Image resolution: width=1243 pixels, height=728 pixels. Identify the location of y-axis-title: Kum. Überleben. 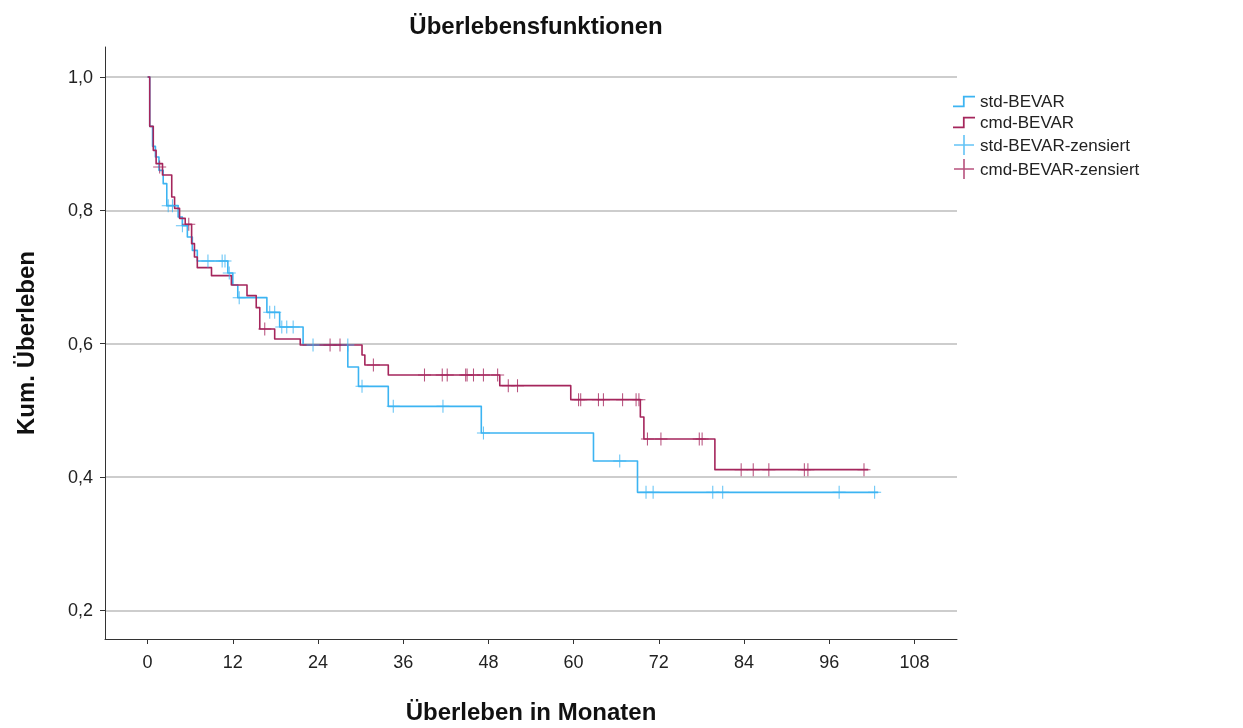
(25, 343).